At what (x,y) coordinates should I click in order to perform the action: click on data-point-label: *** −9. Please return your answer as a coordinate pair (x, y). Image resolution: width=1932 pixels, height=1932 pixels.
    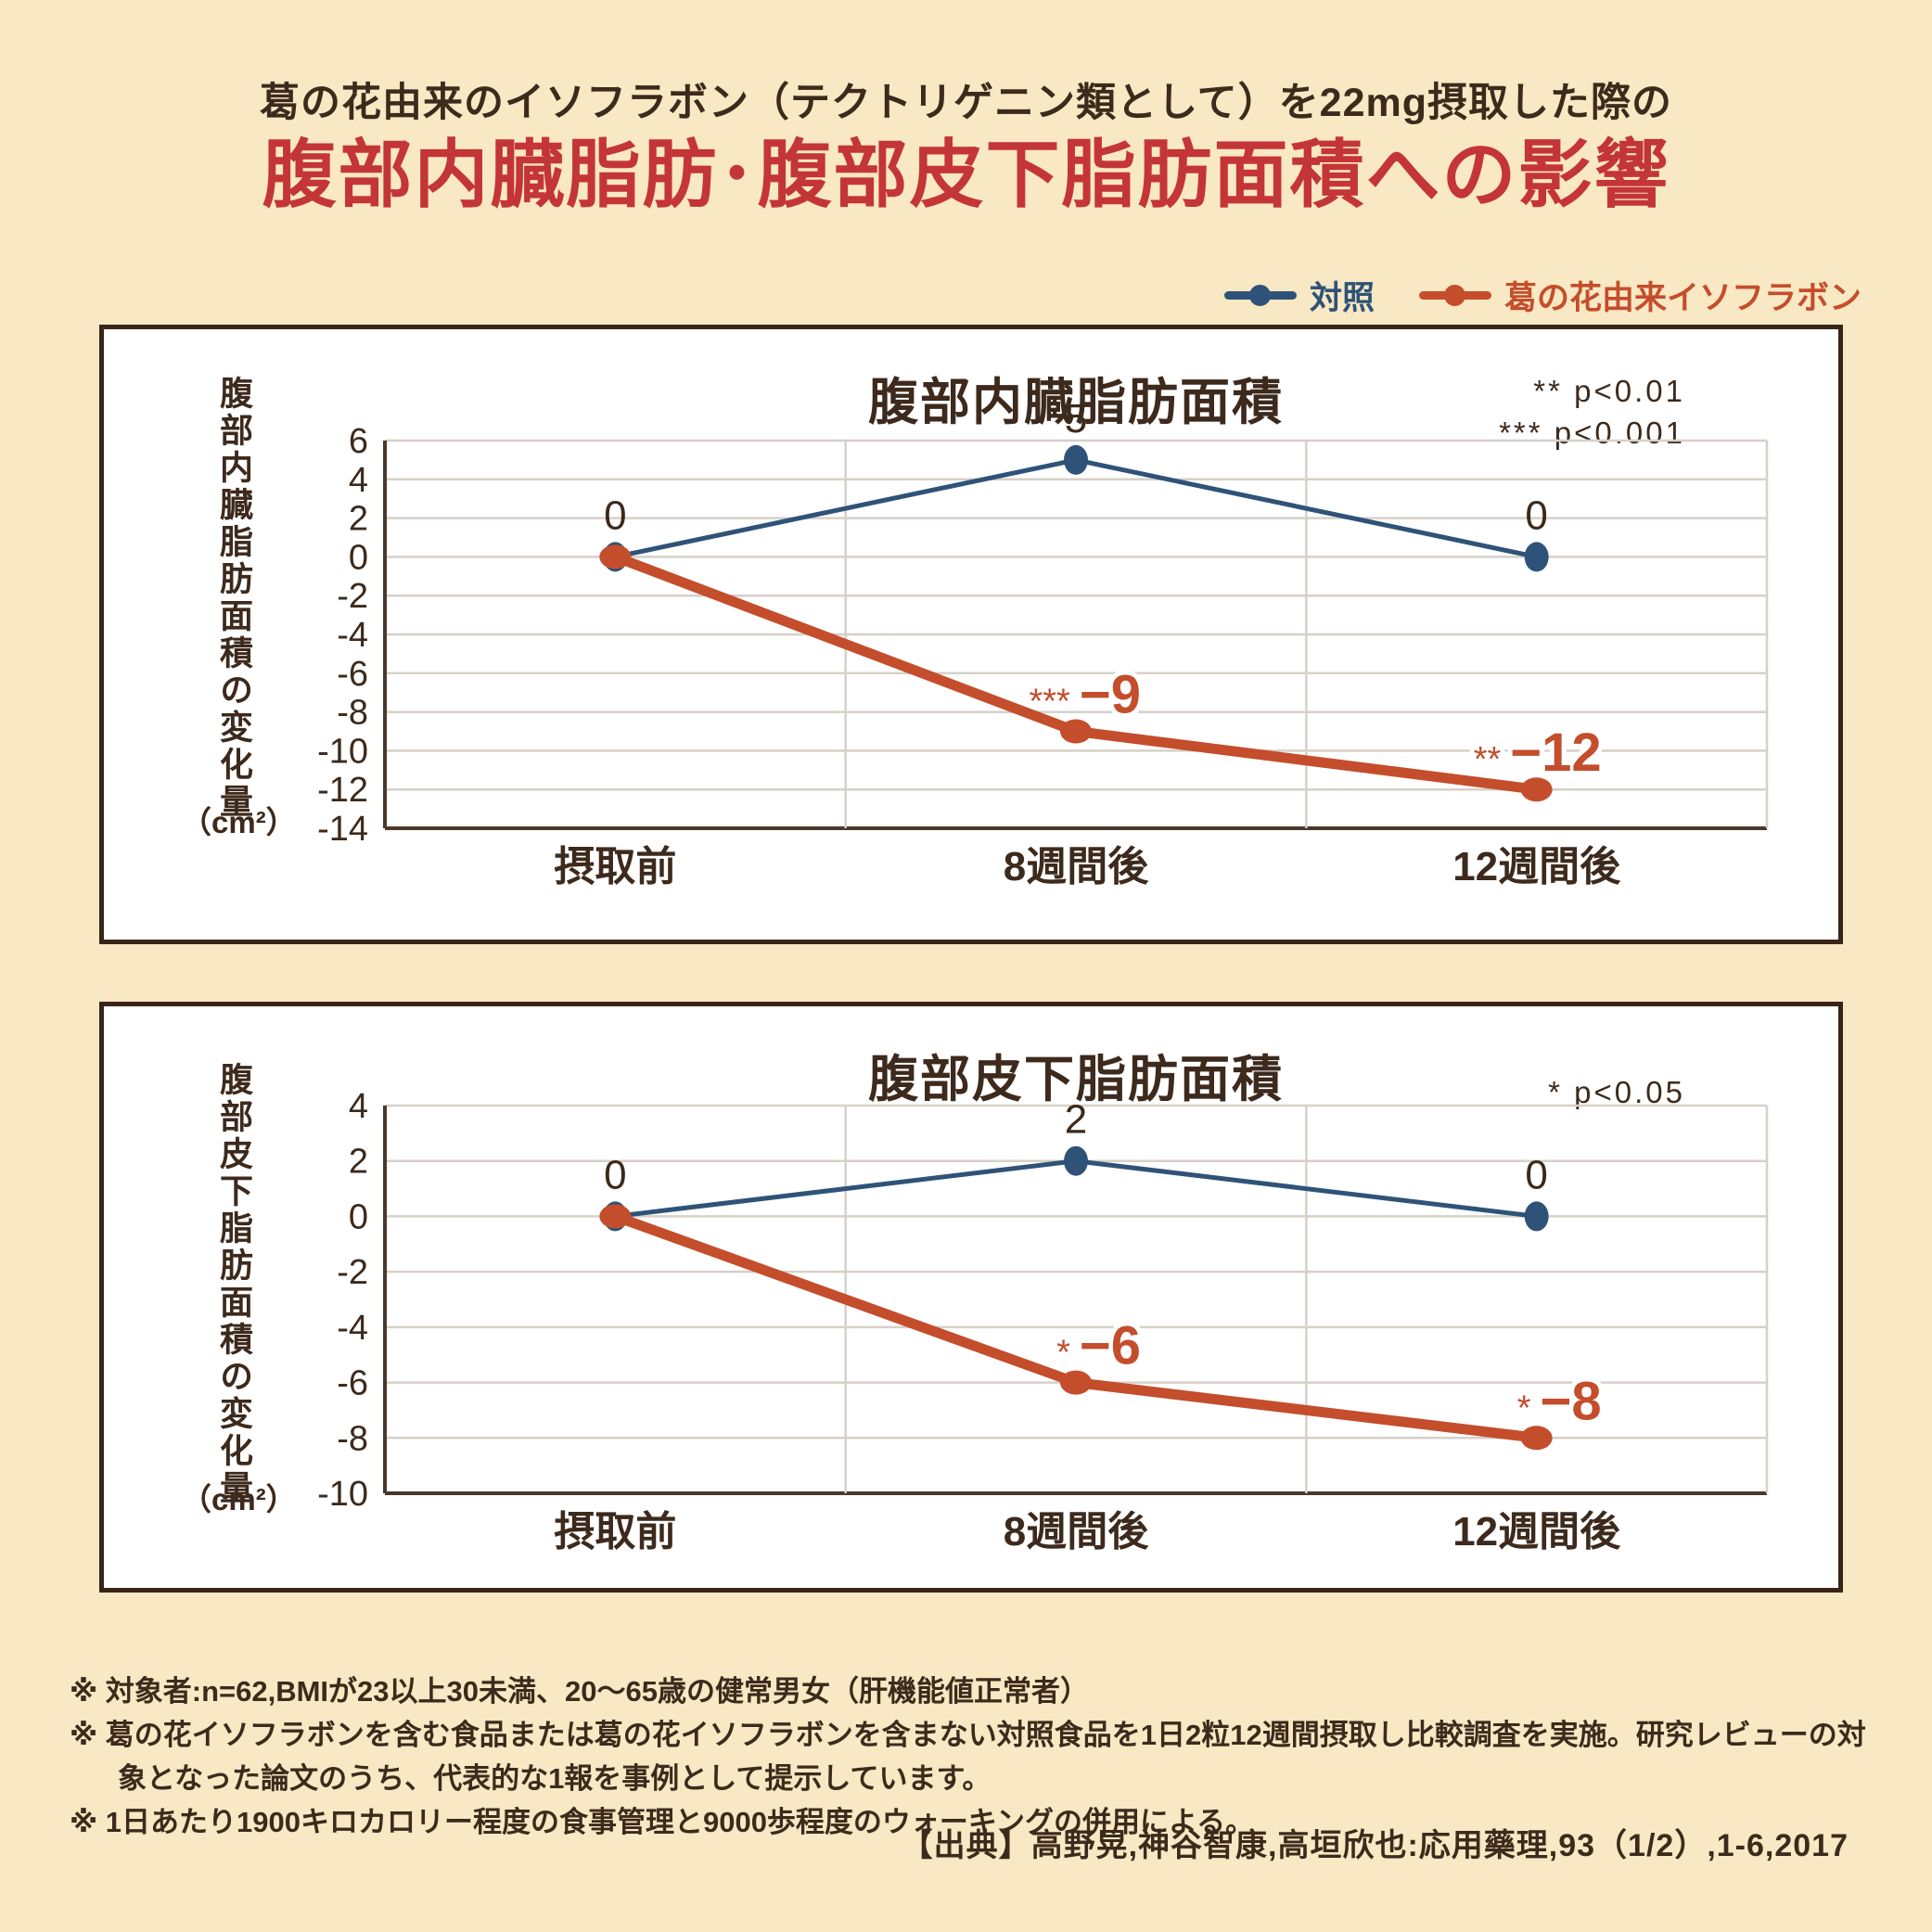
    Looking at the image, I should click on (1085, 695).